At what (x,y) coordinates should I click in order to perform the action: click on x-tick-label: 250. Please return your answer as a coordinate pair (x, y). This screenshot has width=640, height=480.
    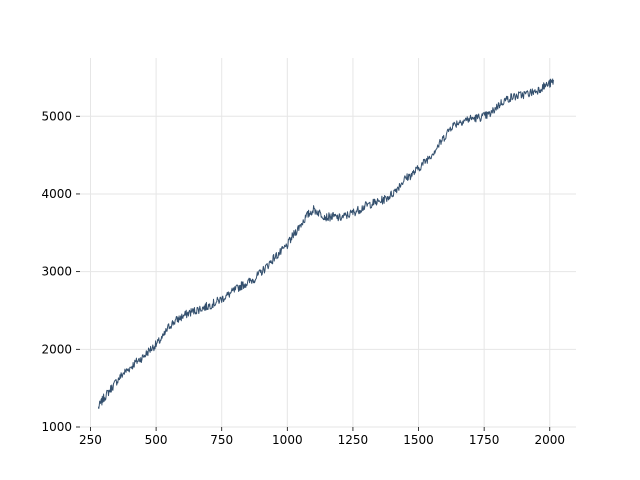
    Looking at the image, I should click on (90, 440).